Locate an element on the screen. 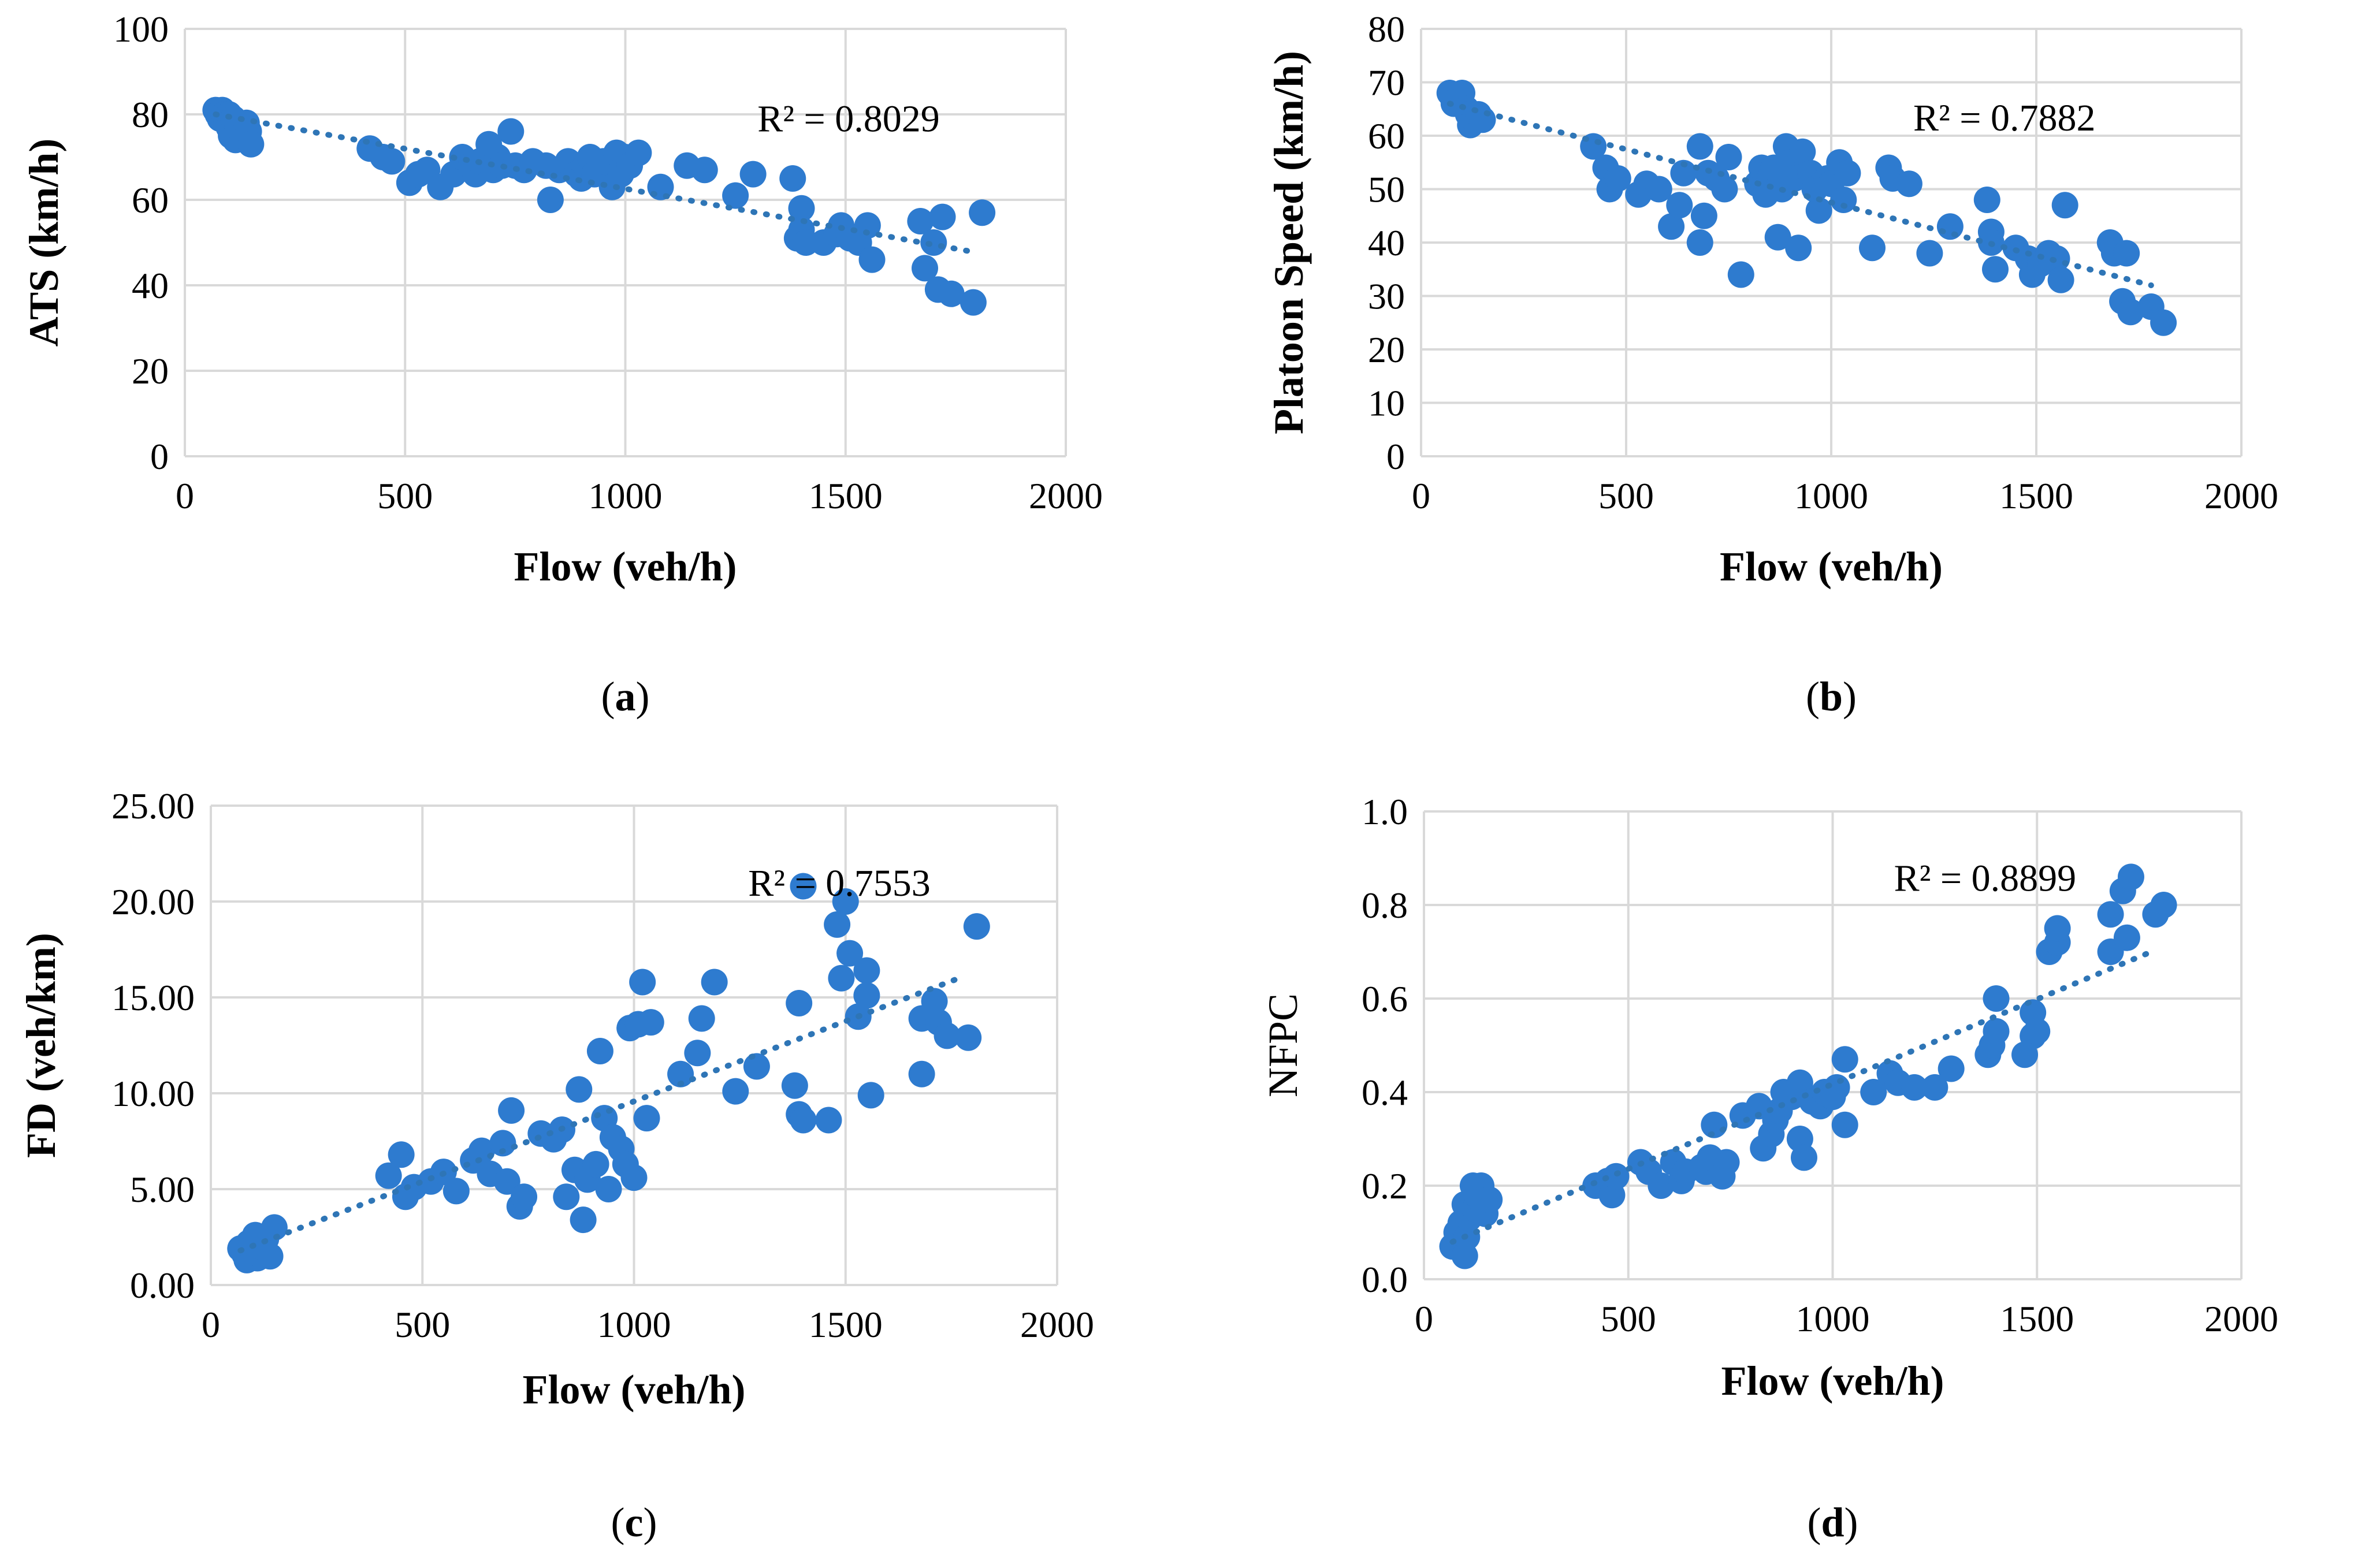  r-squared-label: R² = 0.7882 is located at coordinates (2004, 118).